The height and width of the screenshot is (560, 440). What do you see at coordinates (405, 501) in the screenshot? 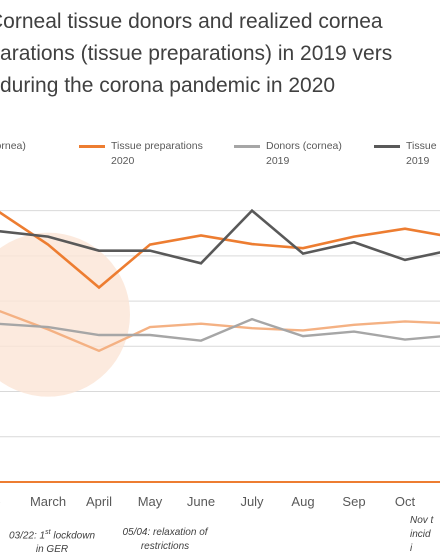
I see `x-tick-label: Oct` at bounding box center [405, 501].